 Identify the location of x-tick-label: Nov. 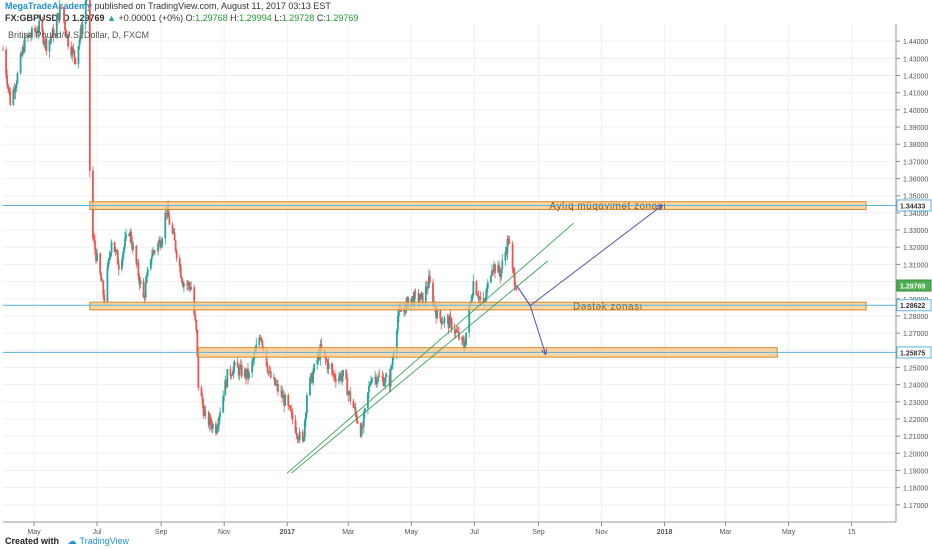
(224, 532).